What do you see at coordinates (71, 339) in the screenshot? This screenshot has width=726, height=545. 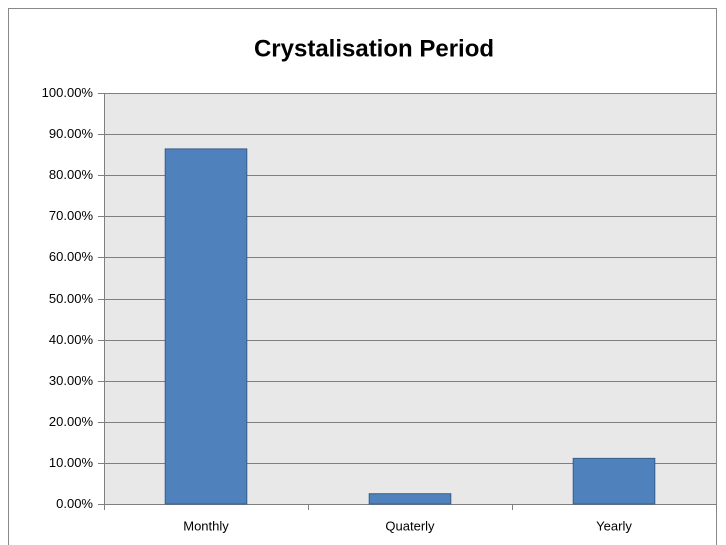 I see `y-tick-label: 40.00%` at bounding box center [71, 339].